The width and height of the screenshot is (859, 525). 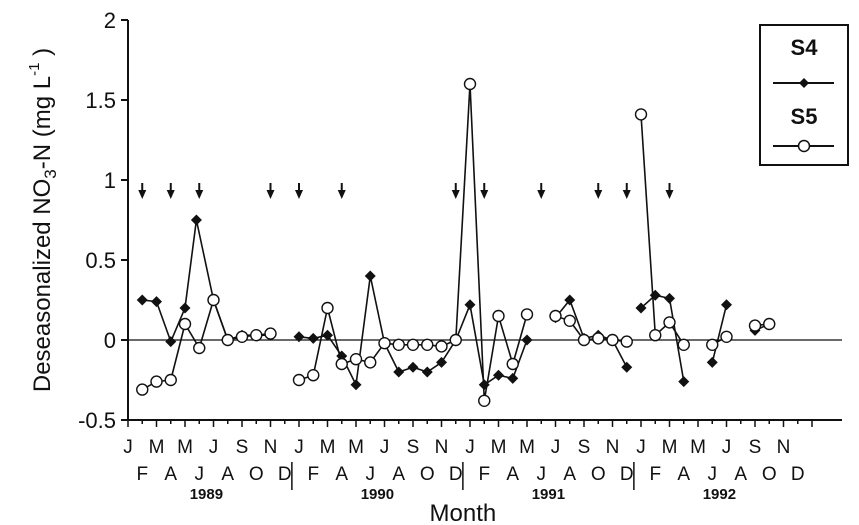 What do you see at coordinates (805, 47) in the screenshot?
I see `legend-label-s4: S4` at bounding box center [805, 47].